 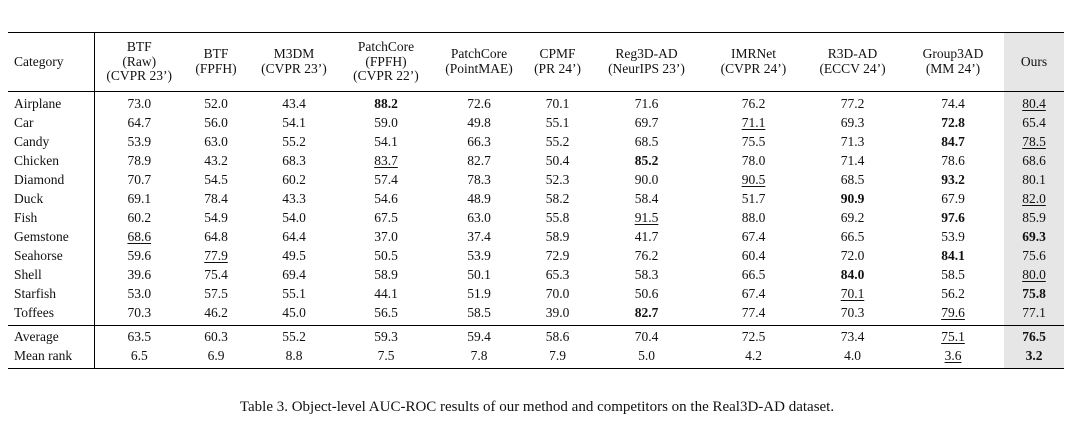 I want to click on table-cell: 54.5, so click(x=216, y=180).